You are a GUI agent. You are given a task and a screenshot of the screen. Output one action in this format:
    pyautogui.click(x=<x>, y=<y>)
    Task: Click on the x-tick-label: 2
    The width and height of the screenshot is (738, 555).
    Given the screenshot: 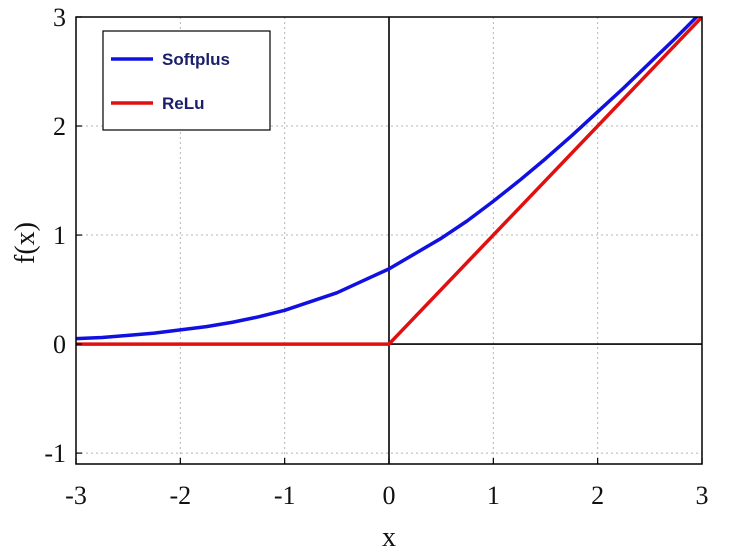 What is the action you would take?
    pyautogui.click(x=597, y=495)
    